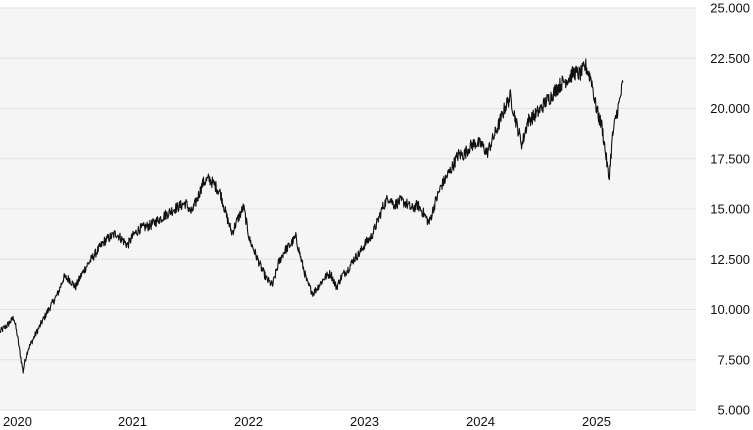  I want to click on y-tick-label: 12.500, so click(730, 259).